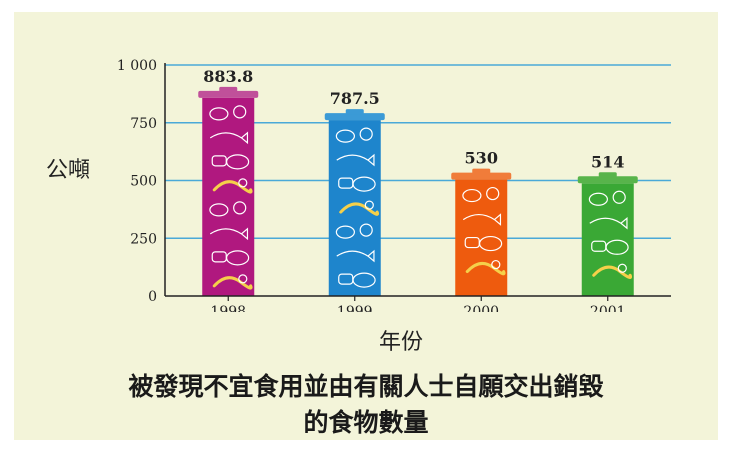 This screenshot has width=732, height=453. What do you see at coordinates (228, 308) in the screenshot?
I see `x-tick-label: 1998` at bounding box center [228, 308].